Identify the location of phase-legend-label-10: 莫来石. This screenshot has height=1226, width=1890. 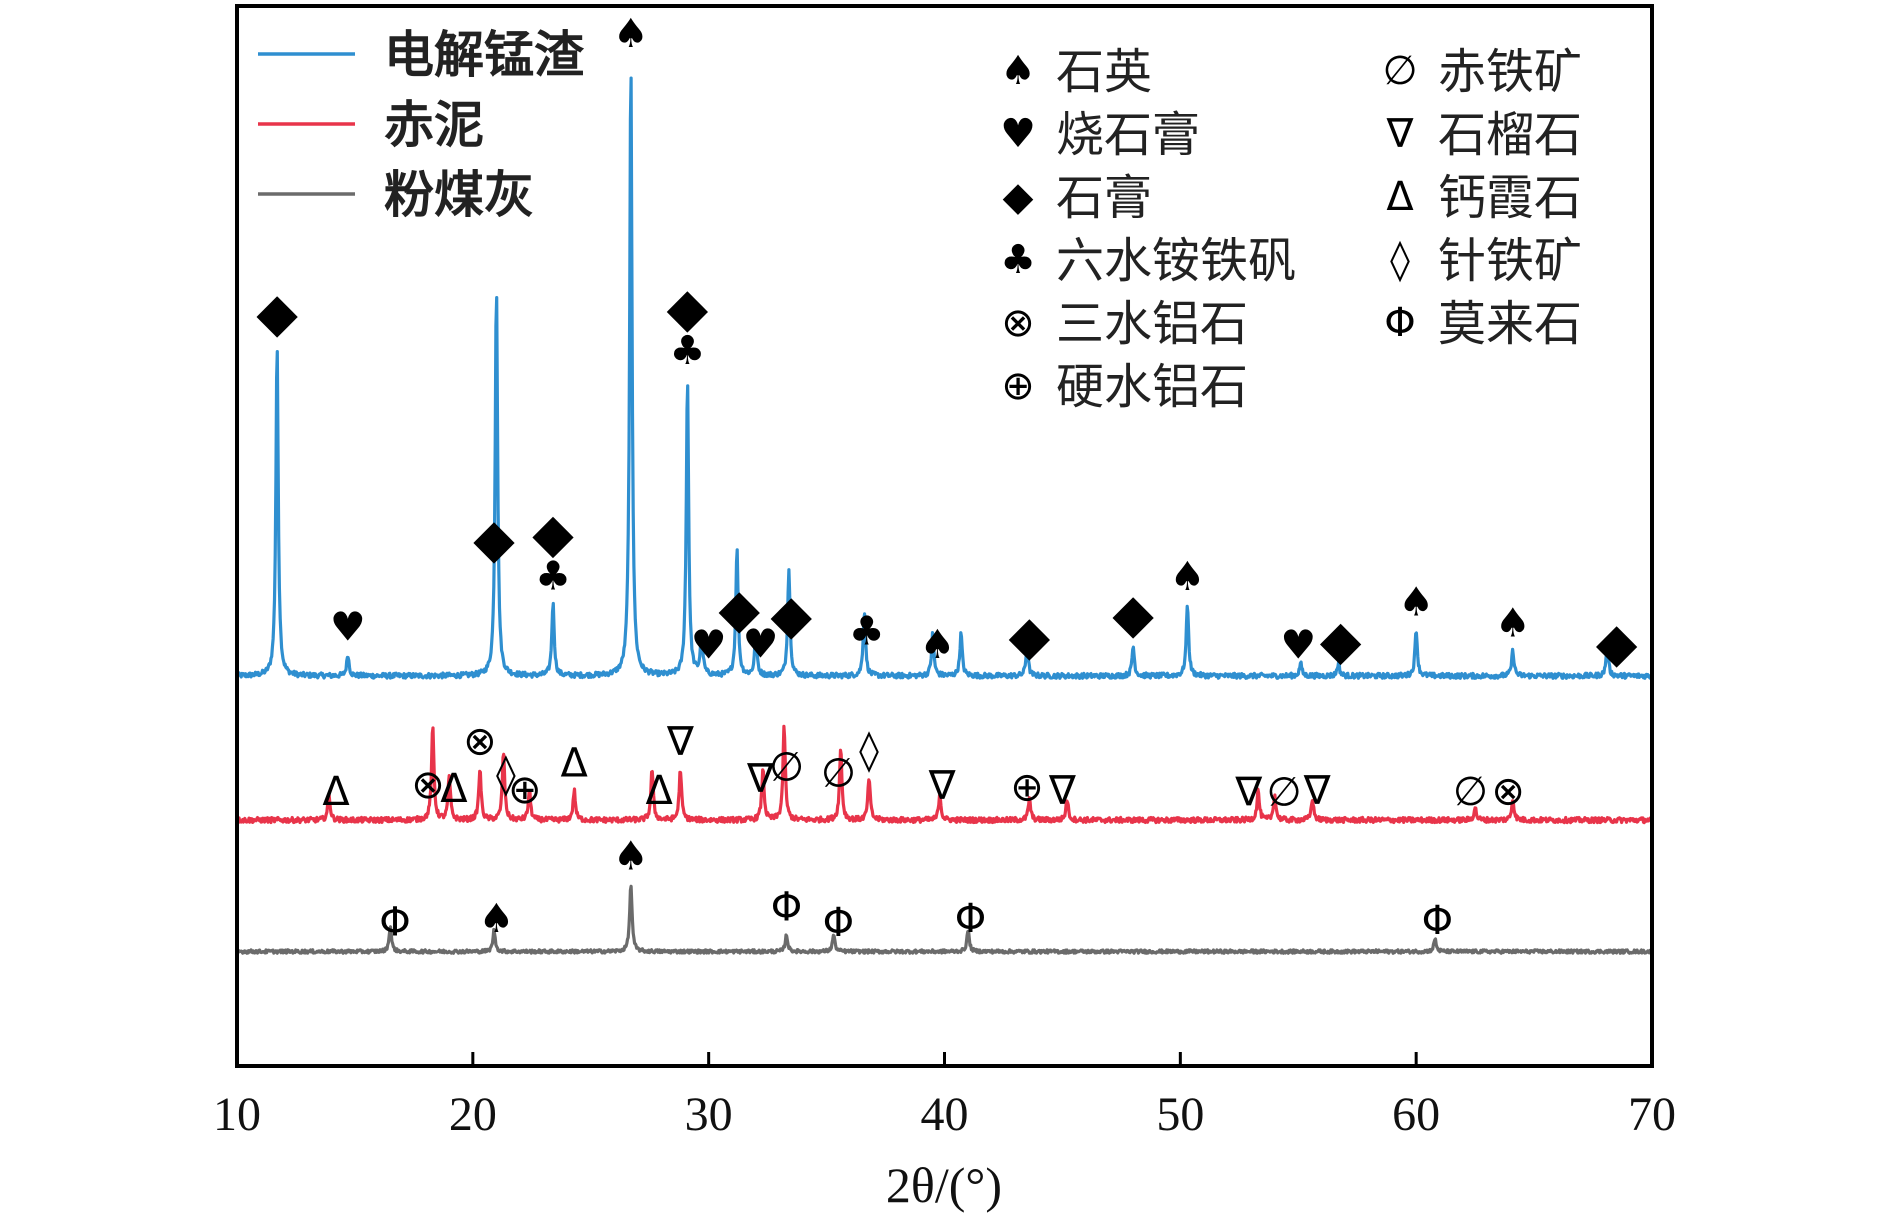
(1510, 324).